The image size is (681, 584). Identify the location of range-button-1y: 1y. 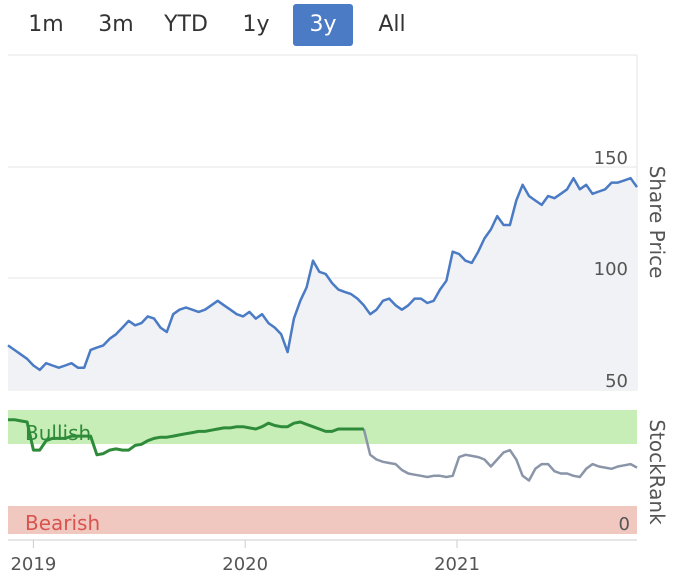
(256, 24).